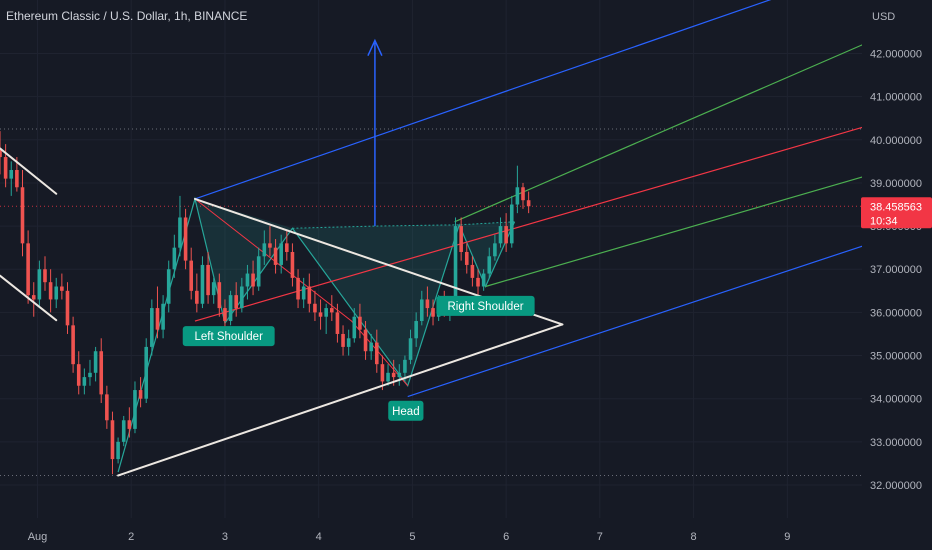 This screenshot has height=550, width=932. I want to click on pattern-label-text: Head, so click(406, 412).